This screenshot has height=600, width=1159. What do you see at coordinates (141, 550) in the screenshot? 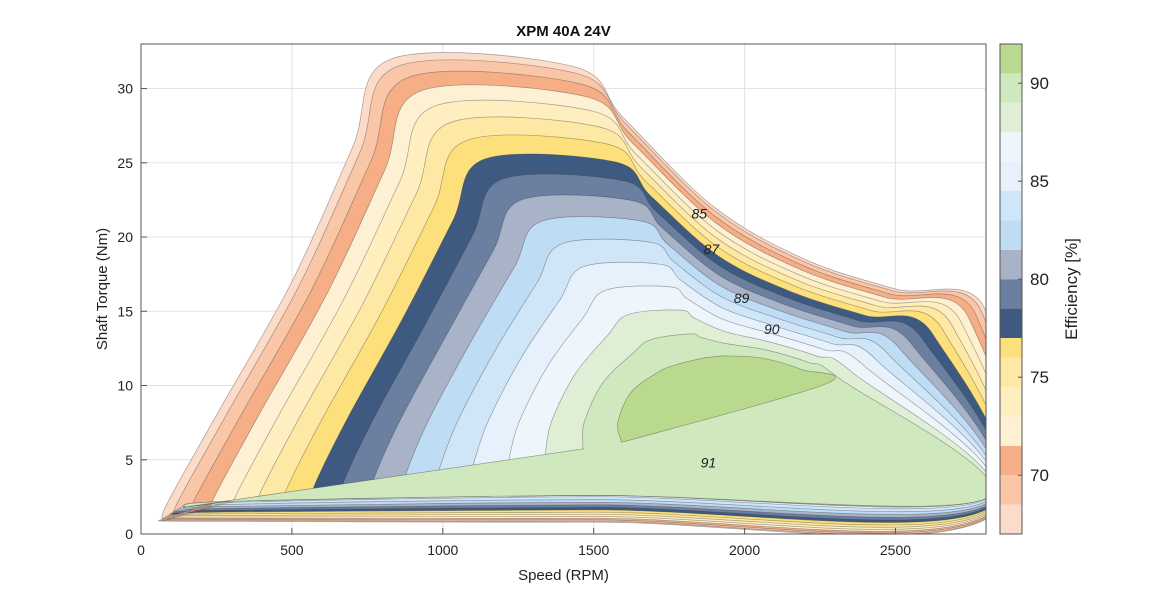
I see `x-tick-label: 0` at bounding box center [141, 550].